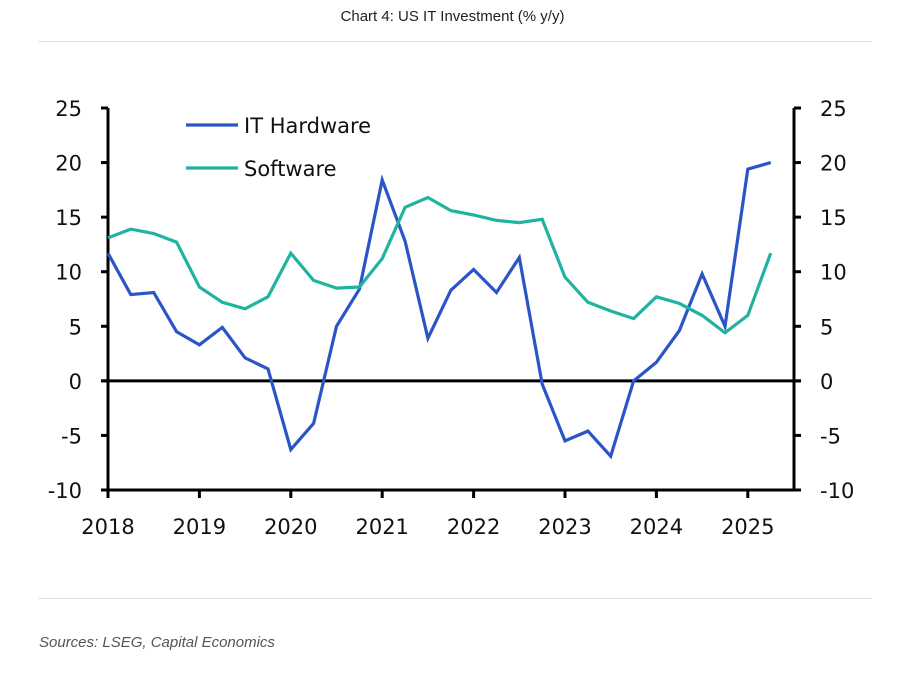 This screenshot has width=905, height=673. What do you see at coordinates (826, 382) in the screenshot?
I see `right-y-tick-label: 0` at bounding box center [826, 382].